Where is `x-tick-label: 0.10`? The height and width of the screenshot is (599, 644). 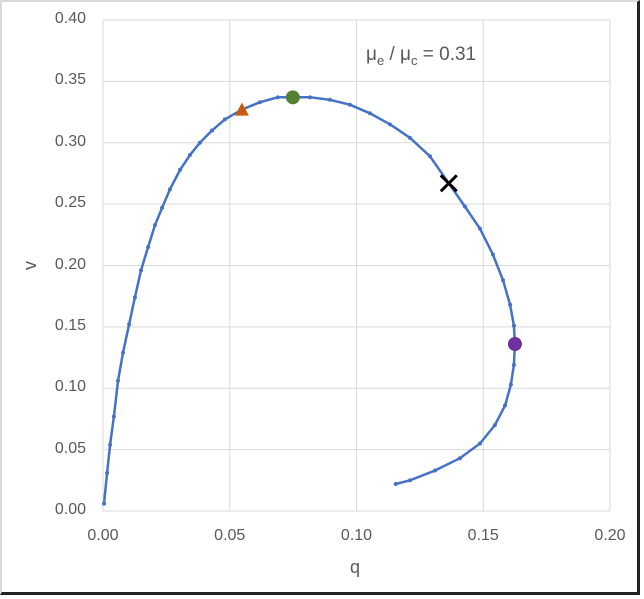
x-tick-label: 0.10 is located at coordinates (356, 535).